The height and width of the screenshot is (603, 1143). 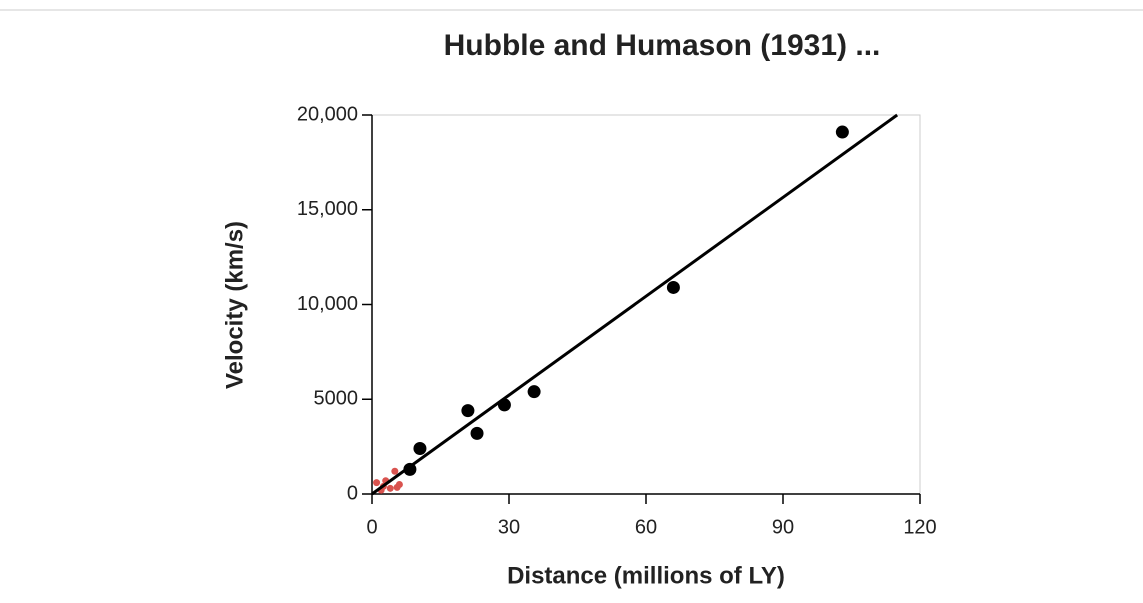 I want to click on x-tick-label: 60, so click(x=646, y=527).